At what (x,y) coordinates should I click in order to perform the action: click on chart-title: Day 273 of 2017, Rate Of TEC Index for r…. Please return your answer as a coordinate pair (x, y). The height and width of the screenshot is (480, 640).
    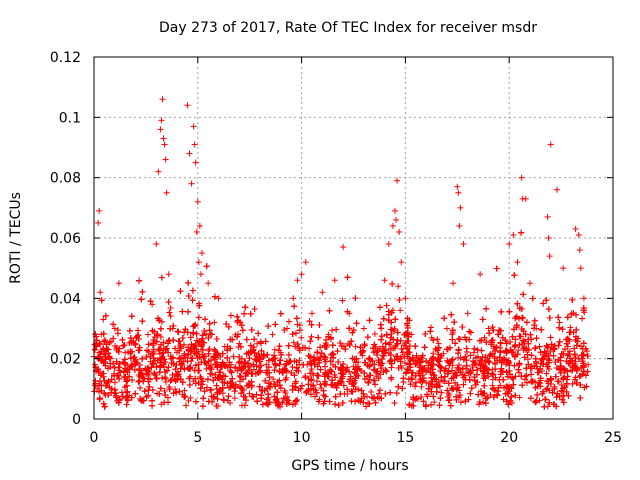
    Looking at the image, I should click on (348, 28).